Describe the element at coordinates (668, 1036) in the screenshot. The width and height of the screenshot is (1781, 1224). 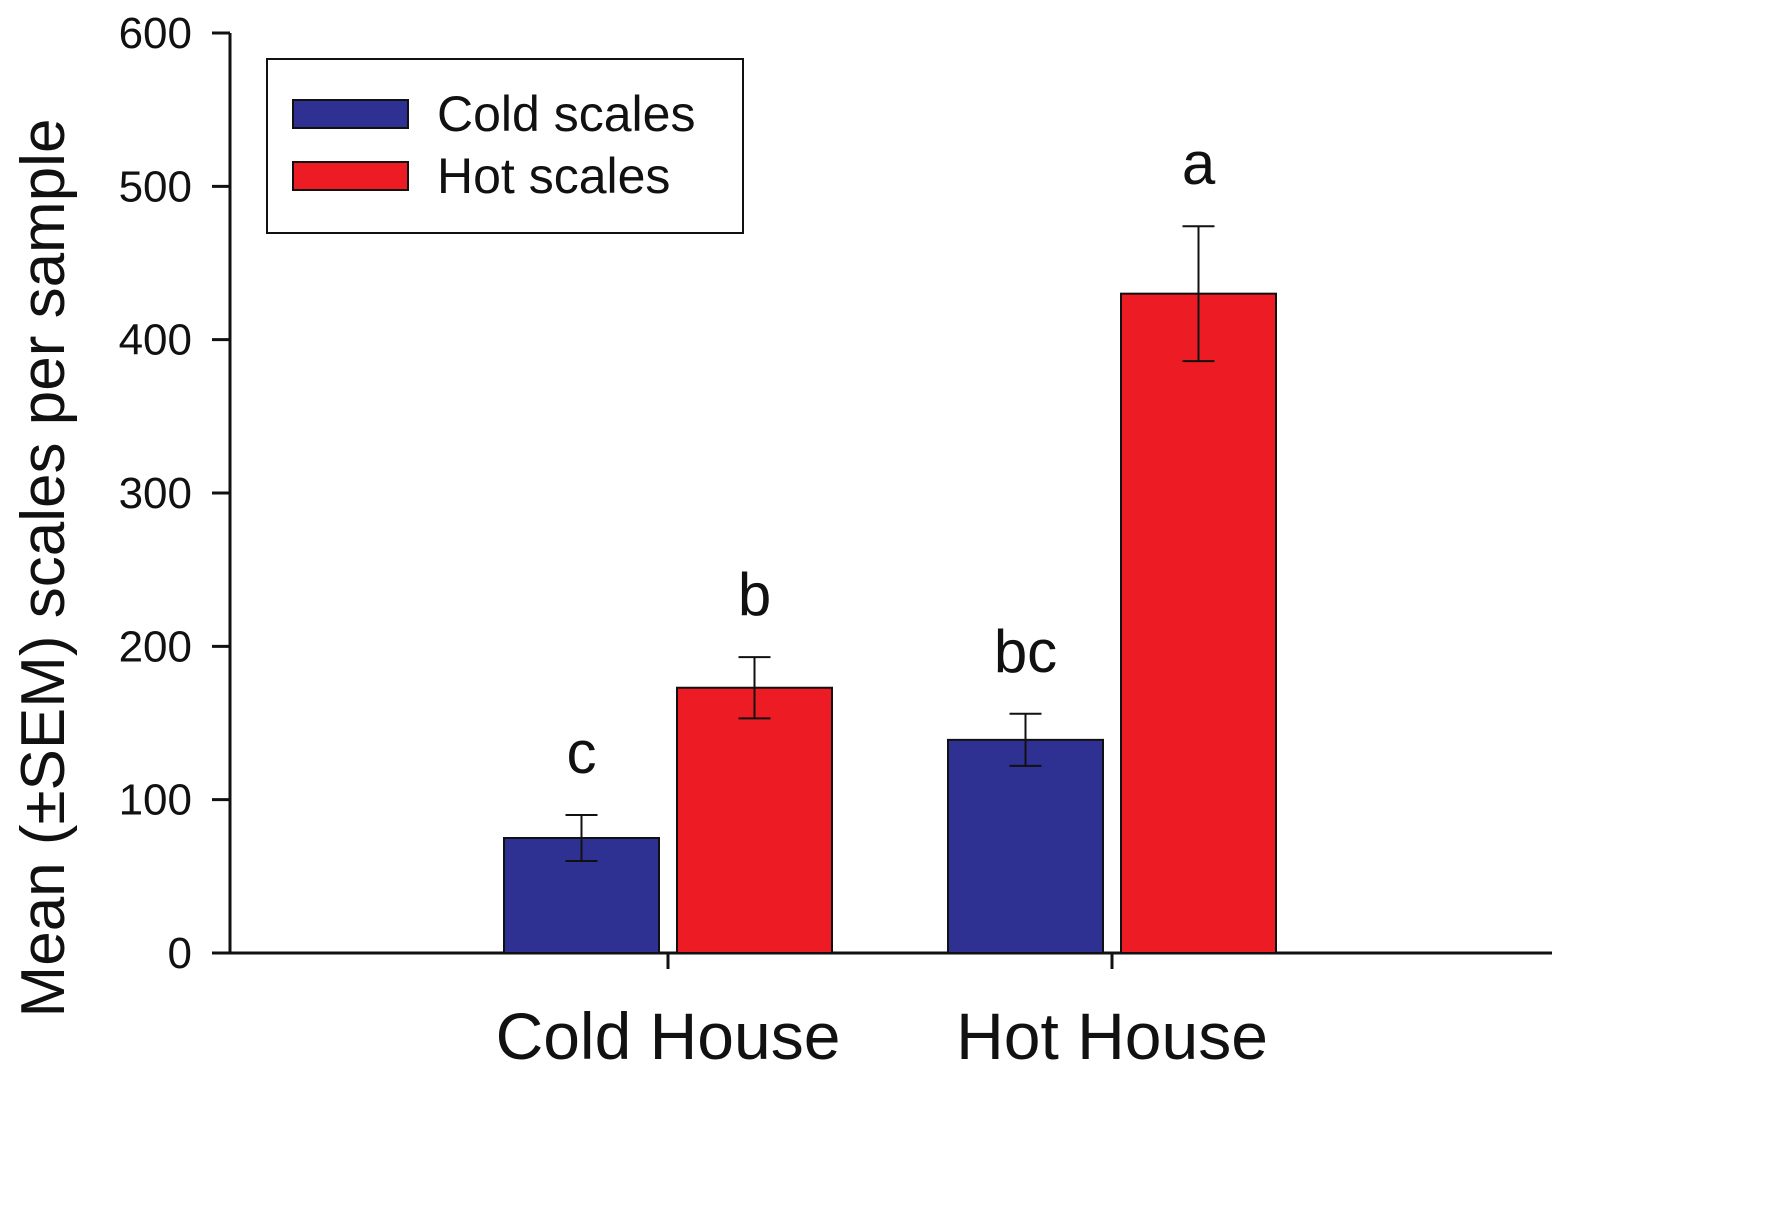
I see `x-category-label: Cold House` at that location.